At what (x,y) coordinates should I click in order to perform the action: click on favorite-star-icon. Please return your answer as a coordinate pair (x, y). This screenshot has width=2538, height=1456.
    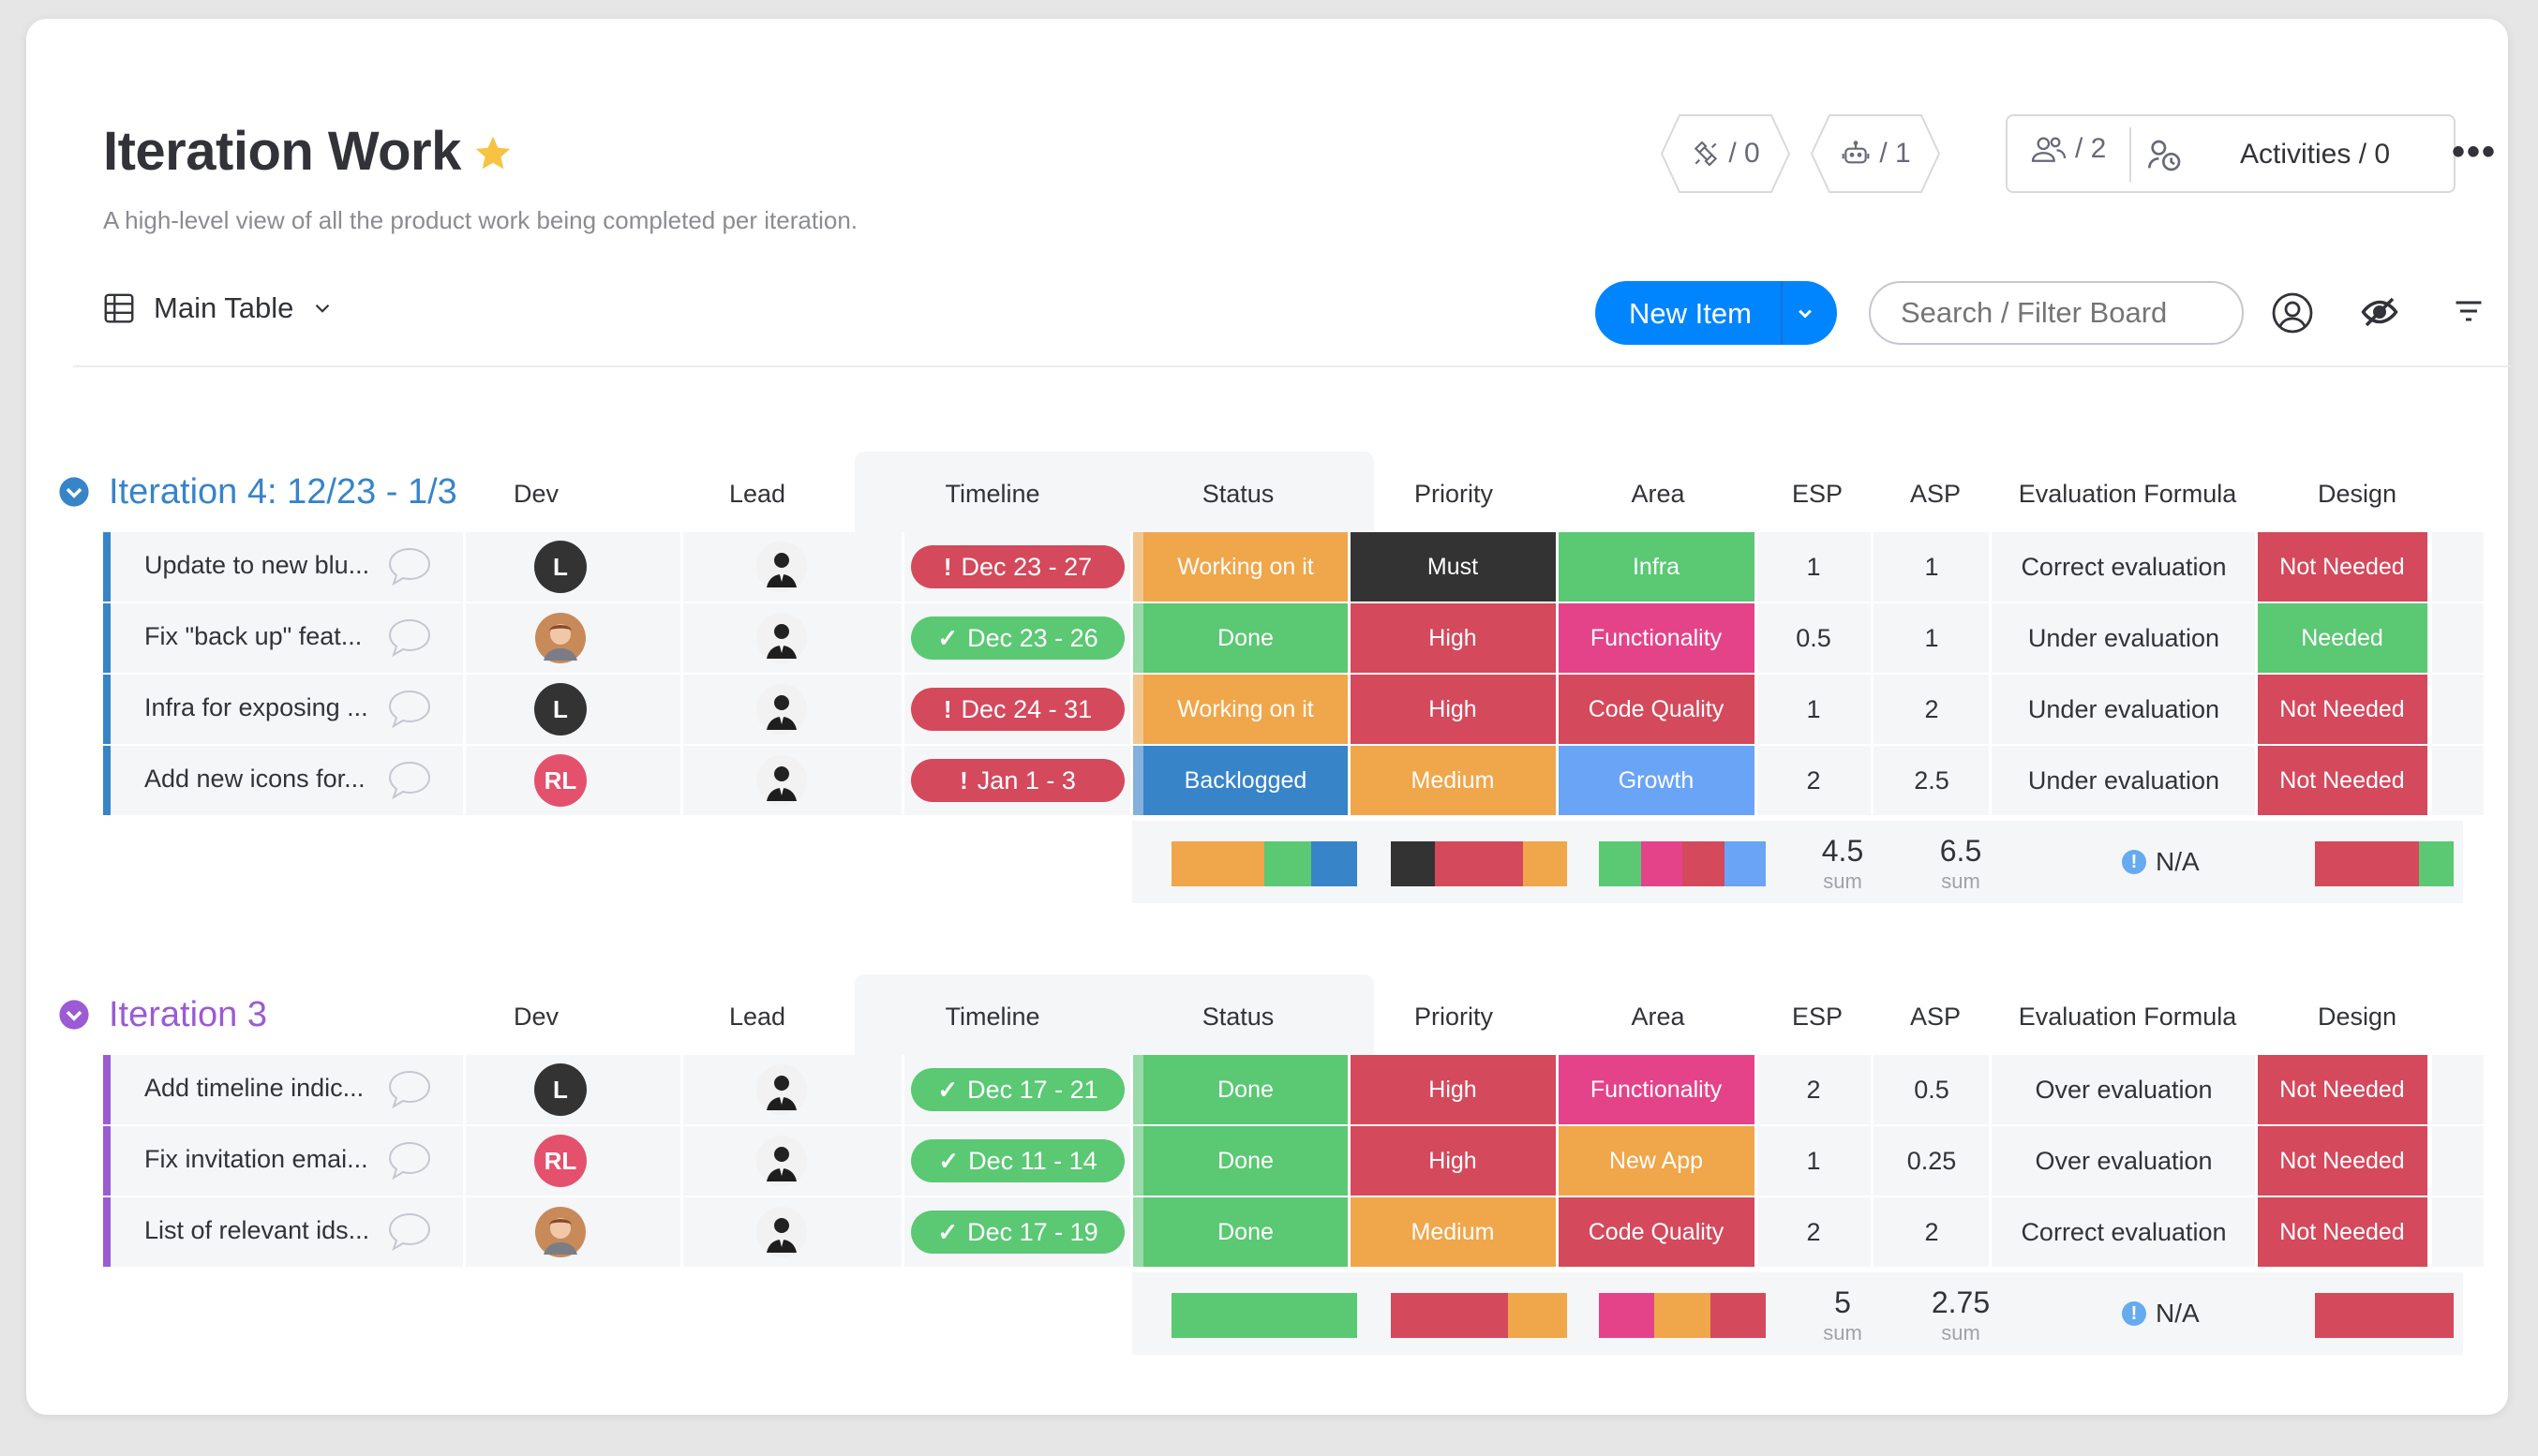
    Looking at the image, I should click on (493, 153).